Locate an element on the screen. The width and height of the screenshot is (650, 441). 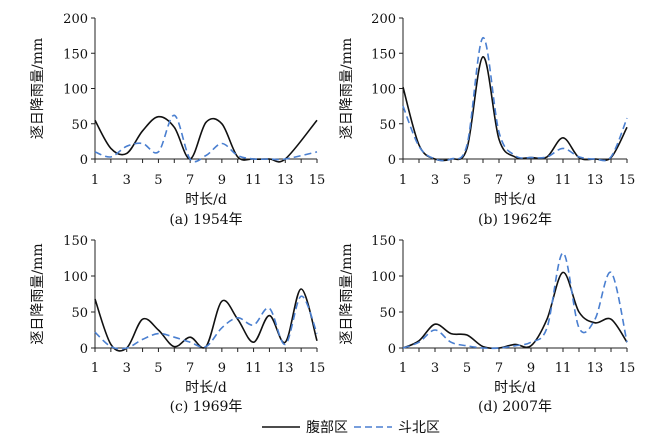
legend: 腹部区 斗北区 is located at coordinates (351, 427).